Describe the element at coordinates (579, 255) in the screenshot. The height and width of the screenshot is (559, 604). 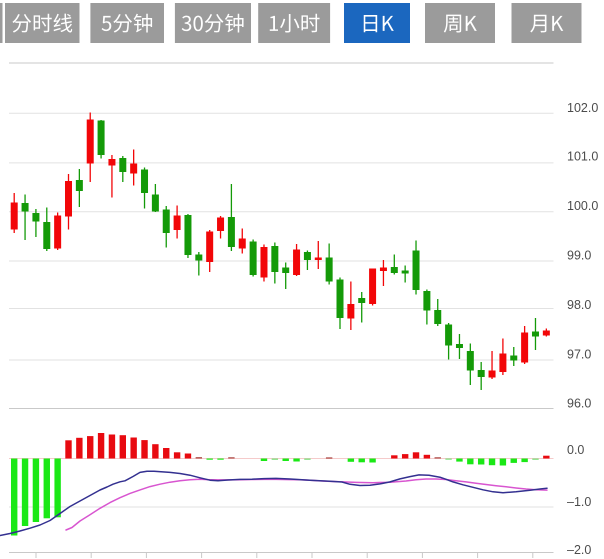
I see `svg-text: 99.0` at that location.